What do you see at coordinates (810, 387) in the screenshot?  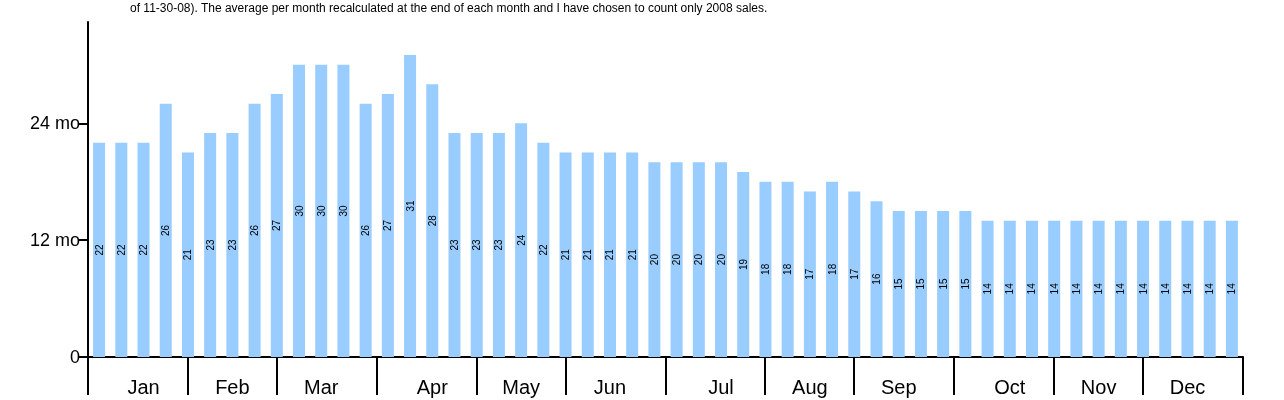 I see `x-tick-label: Aug` at bounding box center [810, 387].